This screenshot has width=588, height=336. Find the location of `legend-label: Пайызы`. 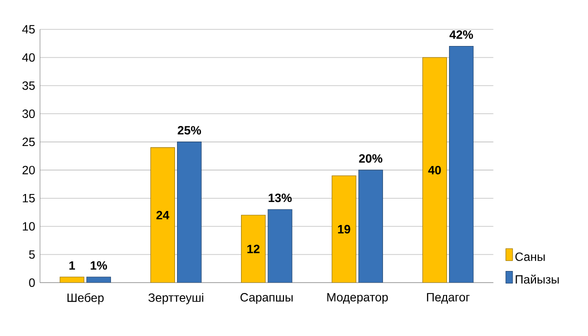

legend-label: Пайызы is located at coordinates (537, 279).